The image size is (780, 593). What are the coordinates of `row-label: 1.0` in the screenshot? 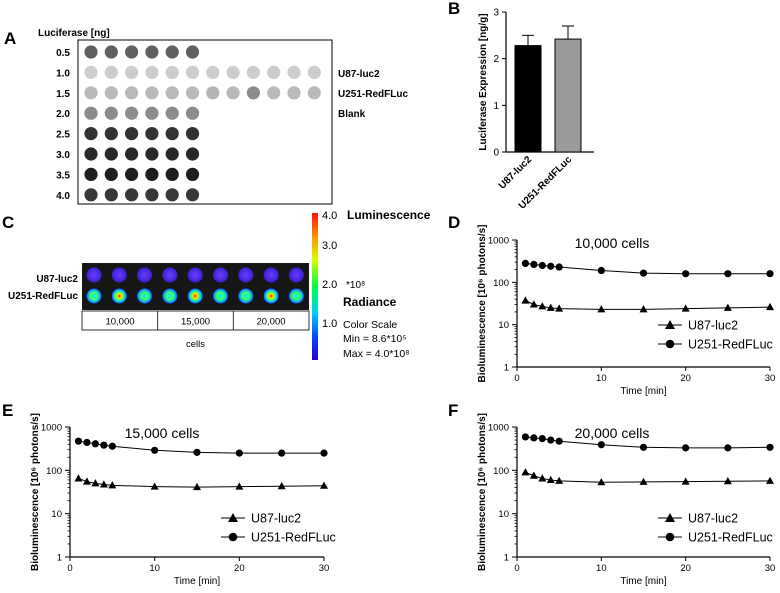 It's located at (63, 73).